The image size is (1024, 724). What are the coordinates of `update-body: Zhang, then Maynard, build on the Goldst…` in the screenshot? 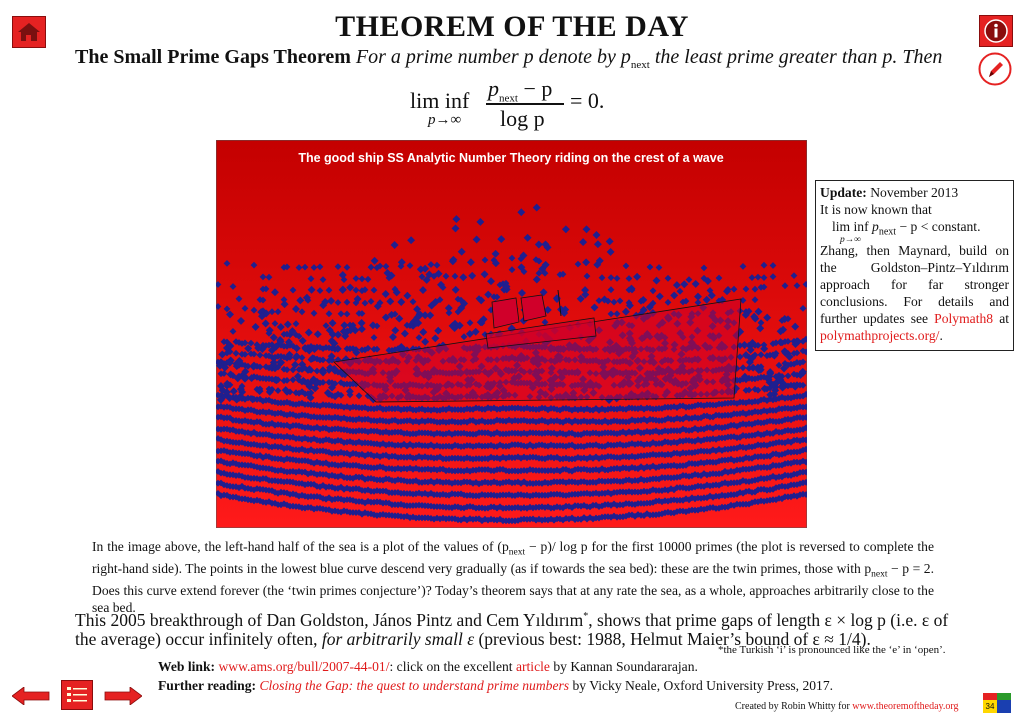 It's located at (915, 293).